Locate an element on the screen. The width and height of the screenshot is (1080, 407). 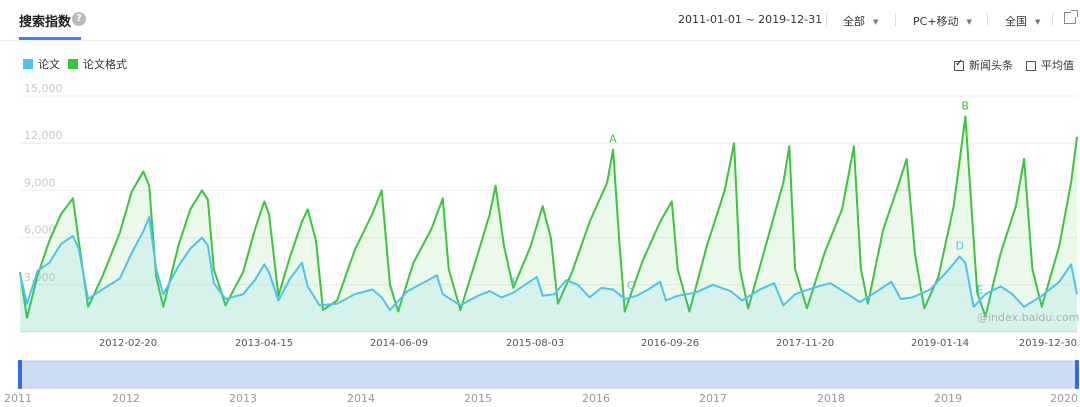
y-tick-label: 9,000 is located at coordinates (40, 182).